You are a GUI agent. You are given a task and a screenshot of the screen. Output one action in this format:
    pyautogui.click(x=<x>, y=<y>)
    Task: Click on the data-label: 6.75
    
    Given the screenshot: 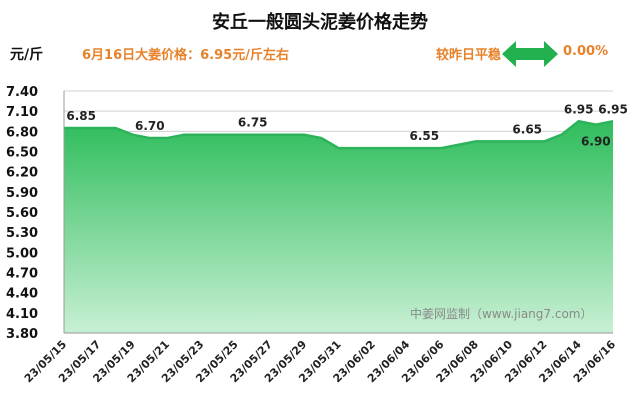 What is the action you would take?
    pyautogui.click(x=253, y=123)
    